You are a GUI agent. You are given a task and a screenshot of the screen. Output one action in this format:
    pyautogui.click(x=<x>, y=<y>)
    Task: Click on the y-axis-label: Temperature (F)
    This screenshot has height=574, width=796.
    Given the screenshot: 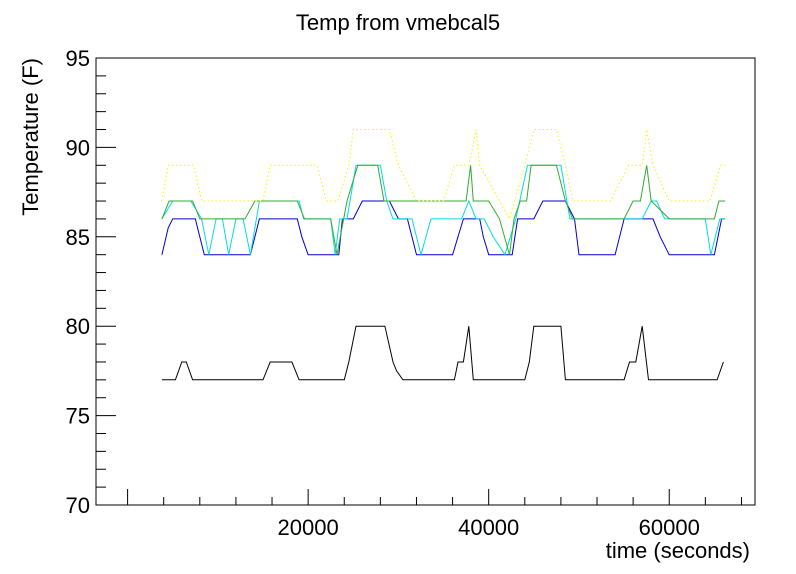 What is the action you would take?
    pyautogui.click(x=30, y=137)
    